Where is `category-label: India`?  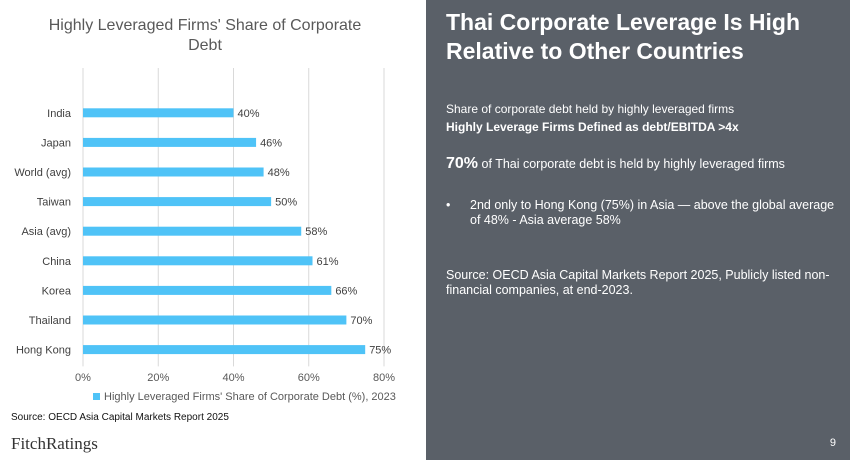 category-label: India is located at coordinates (59, 114).